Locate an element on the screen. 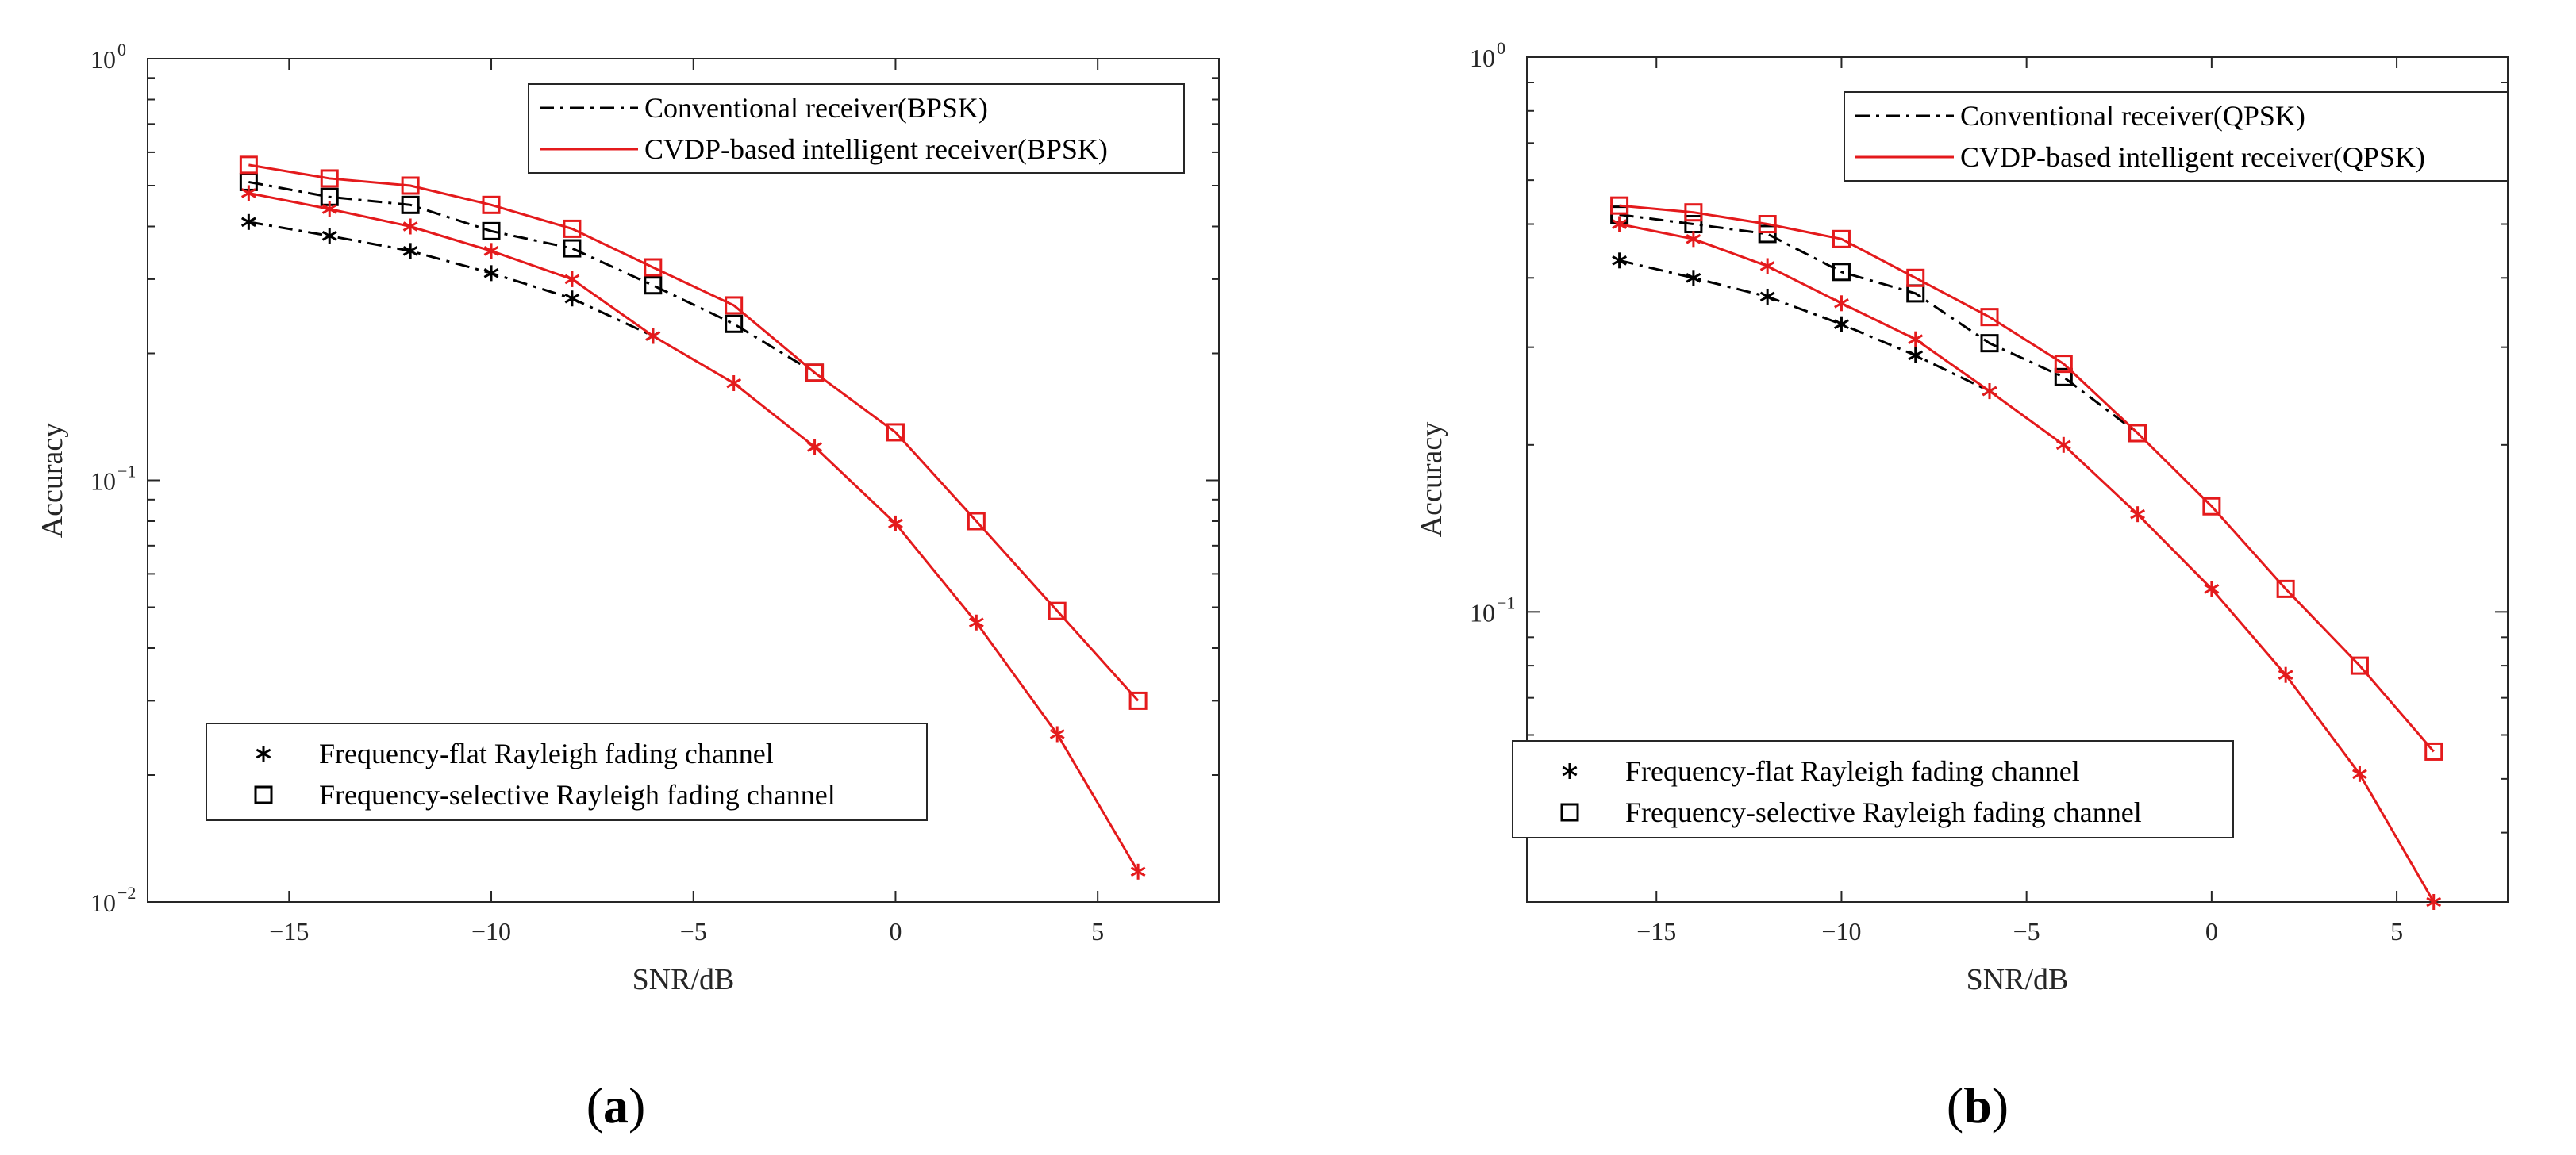  legend-marker-asterisk is located at coordinates (263, 754).